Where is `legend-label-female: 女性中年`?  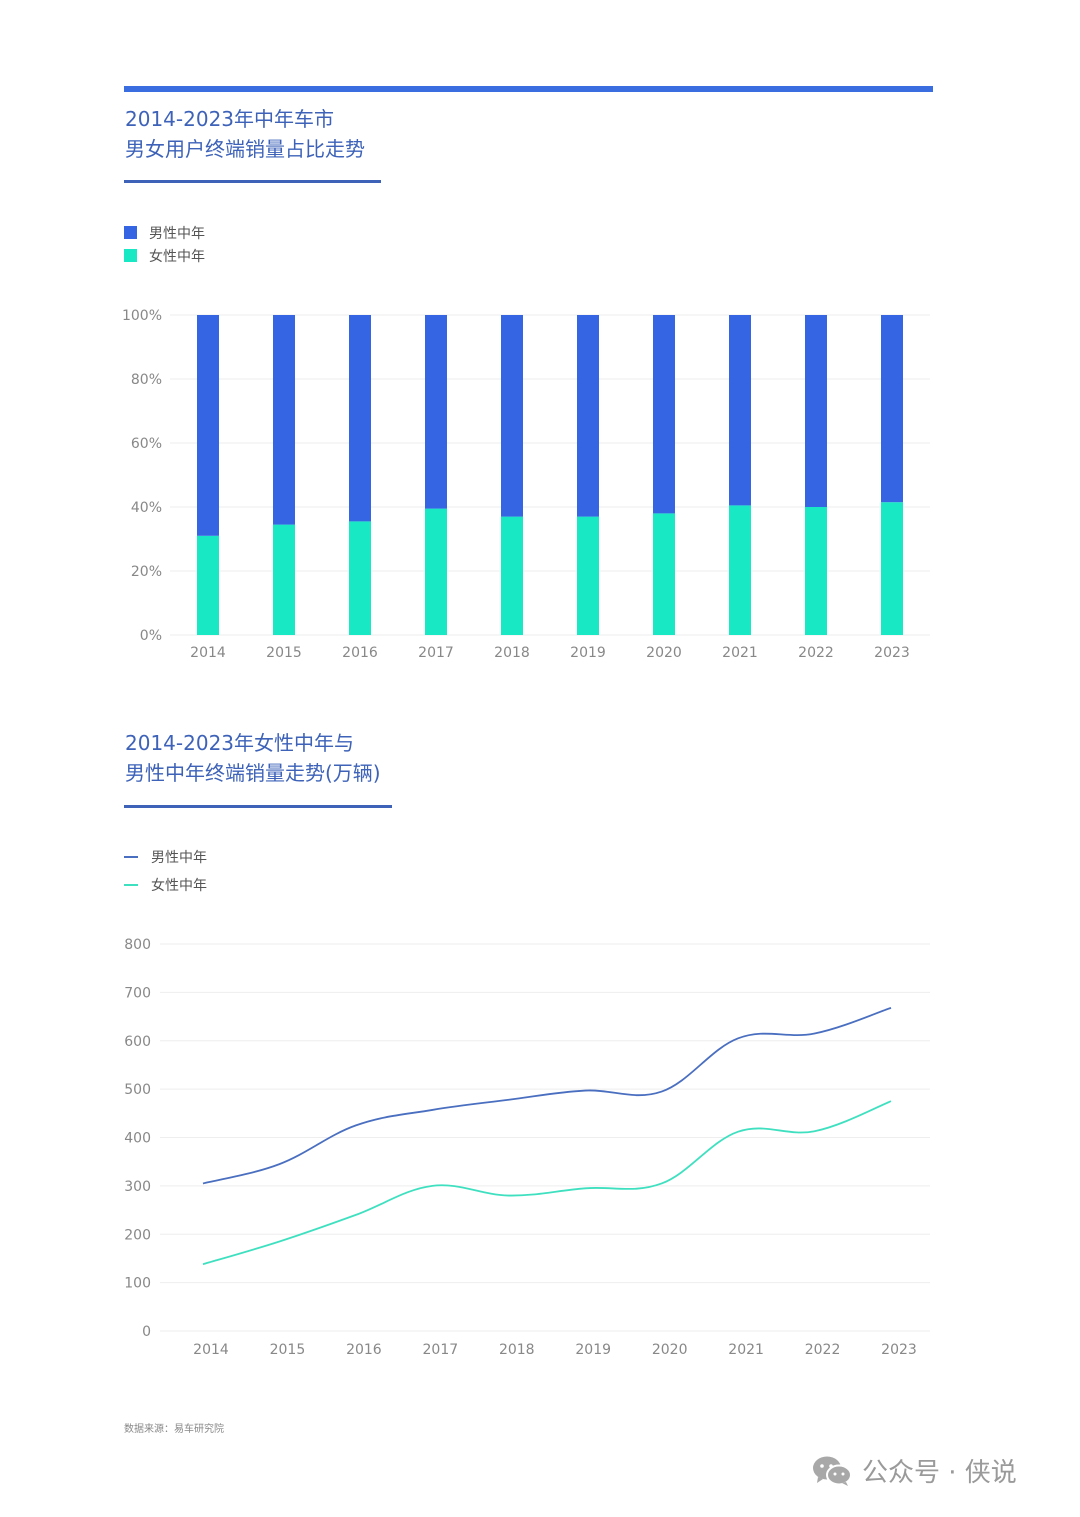
legend-label-female: 女性中年 is located at coordinates (177, 256).